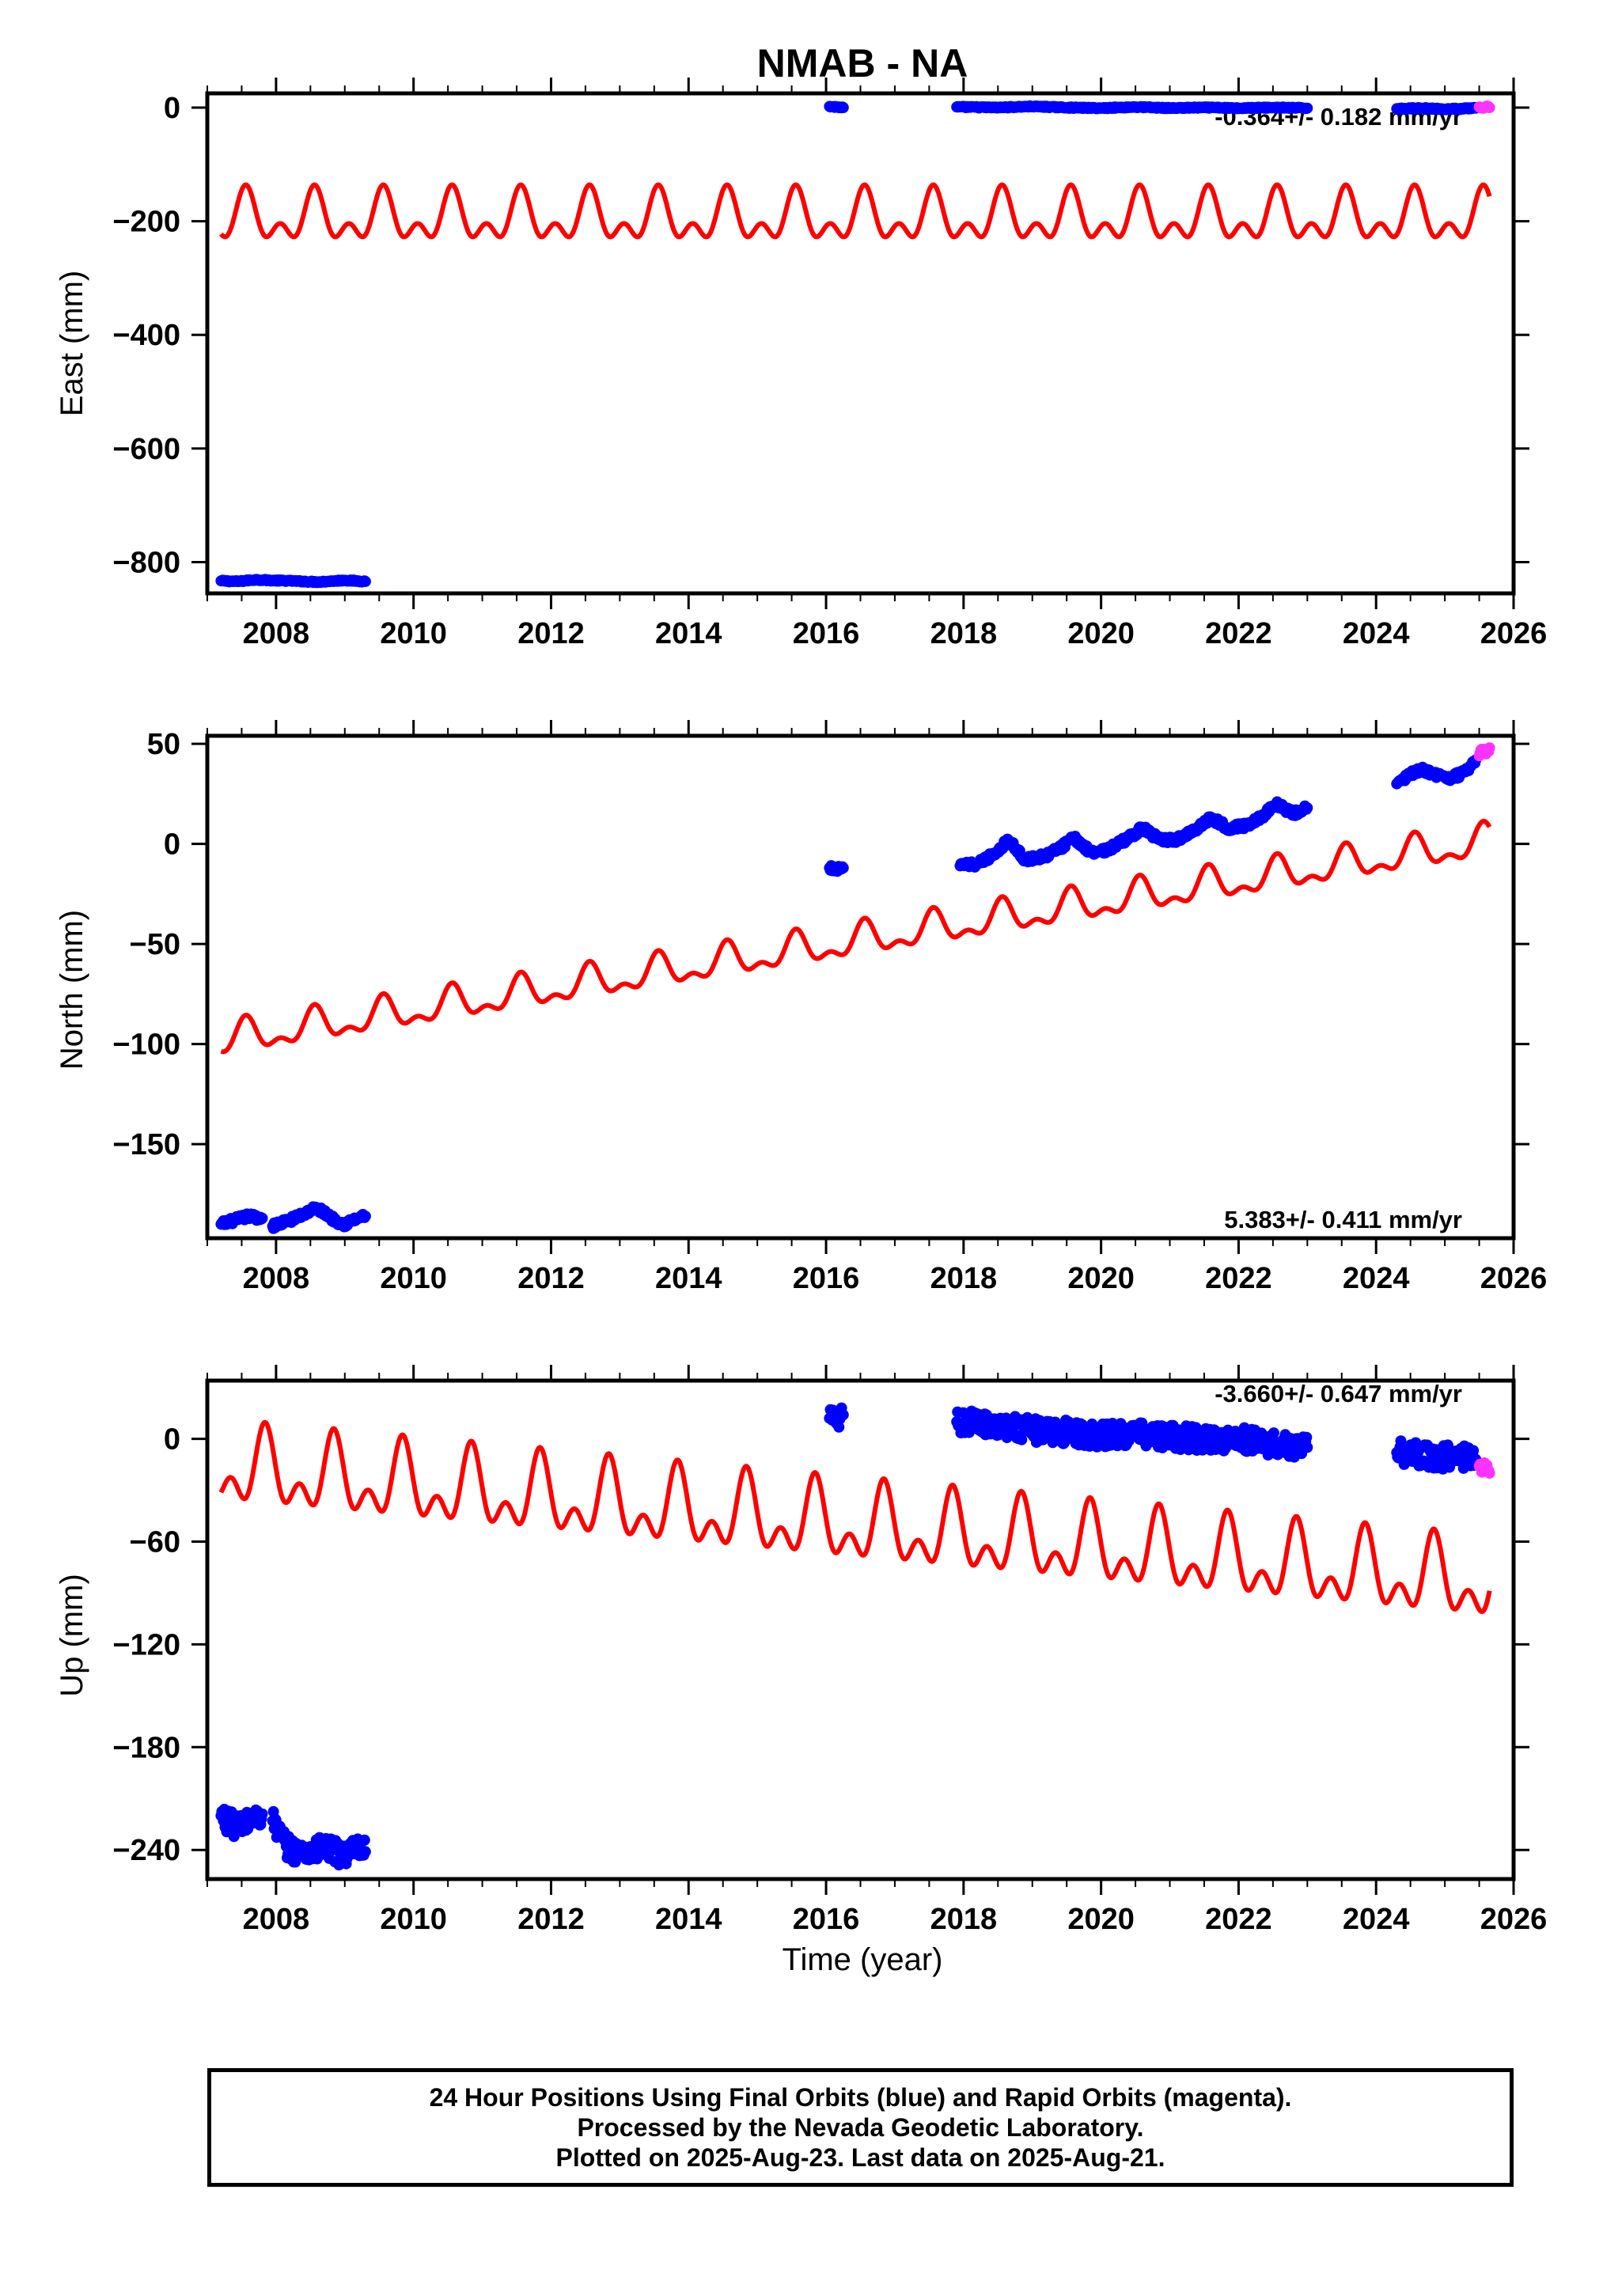 This screenshot has height=2296, width=1603. Describe the element at coordinates (146, 1645) in the screenshot. I see `up-y-tick-label: −120` at that location.